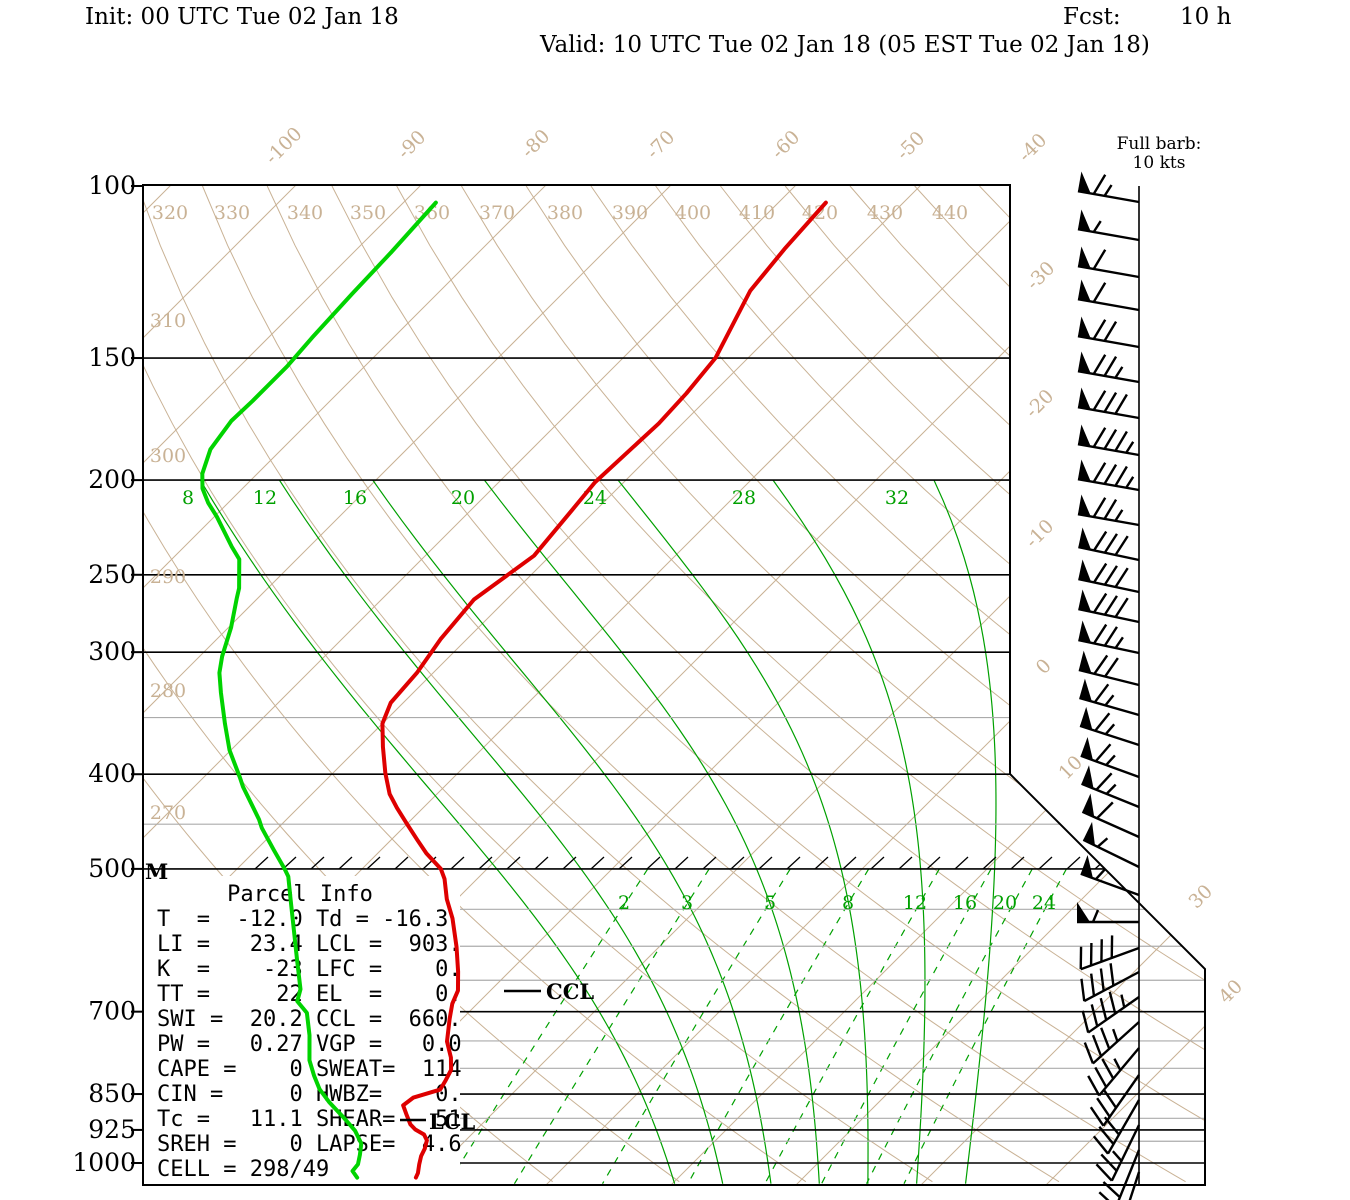  I want to click on mixing-ratio-label: 8, so click(848, 903).